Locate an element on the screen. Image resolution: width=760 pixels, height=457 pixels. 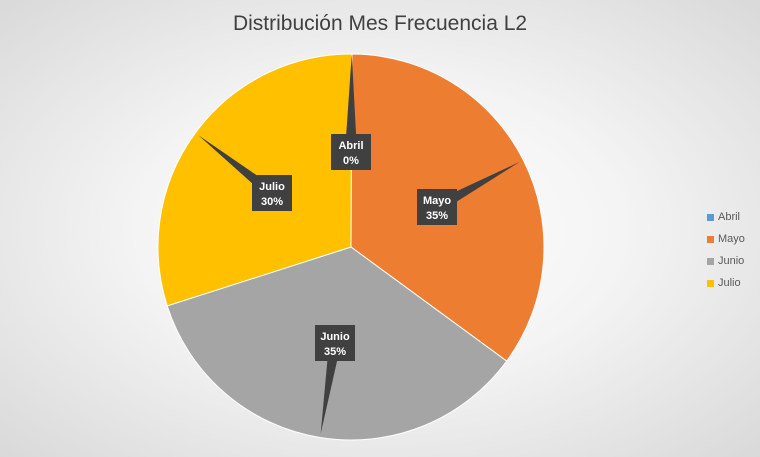
legend-label-mayo: Mayo is located at coordinates (731, 239).